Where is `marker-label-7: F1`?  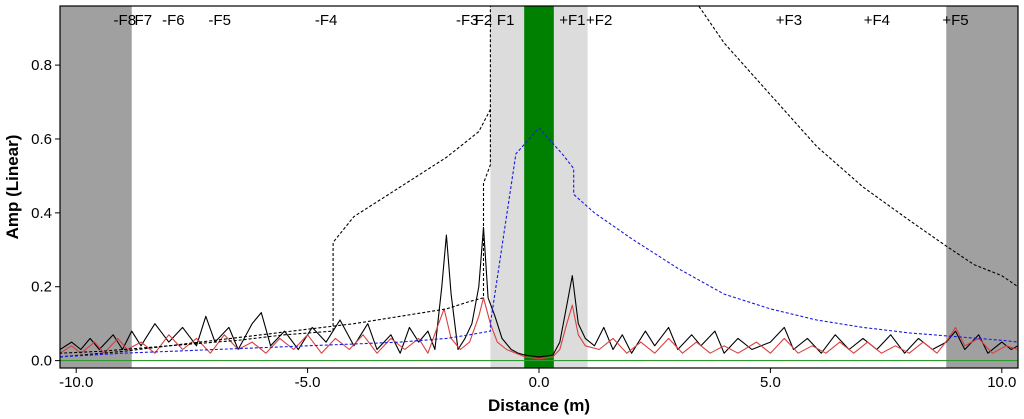
marker-label-7: F1 is located at coordinates (506, 20).